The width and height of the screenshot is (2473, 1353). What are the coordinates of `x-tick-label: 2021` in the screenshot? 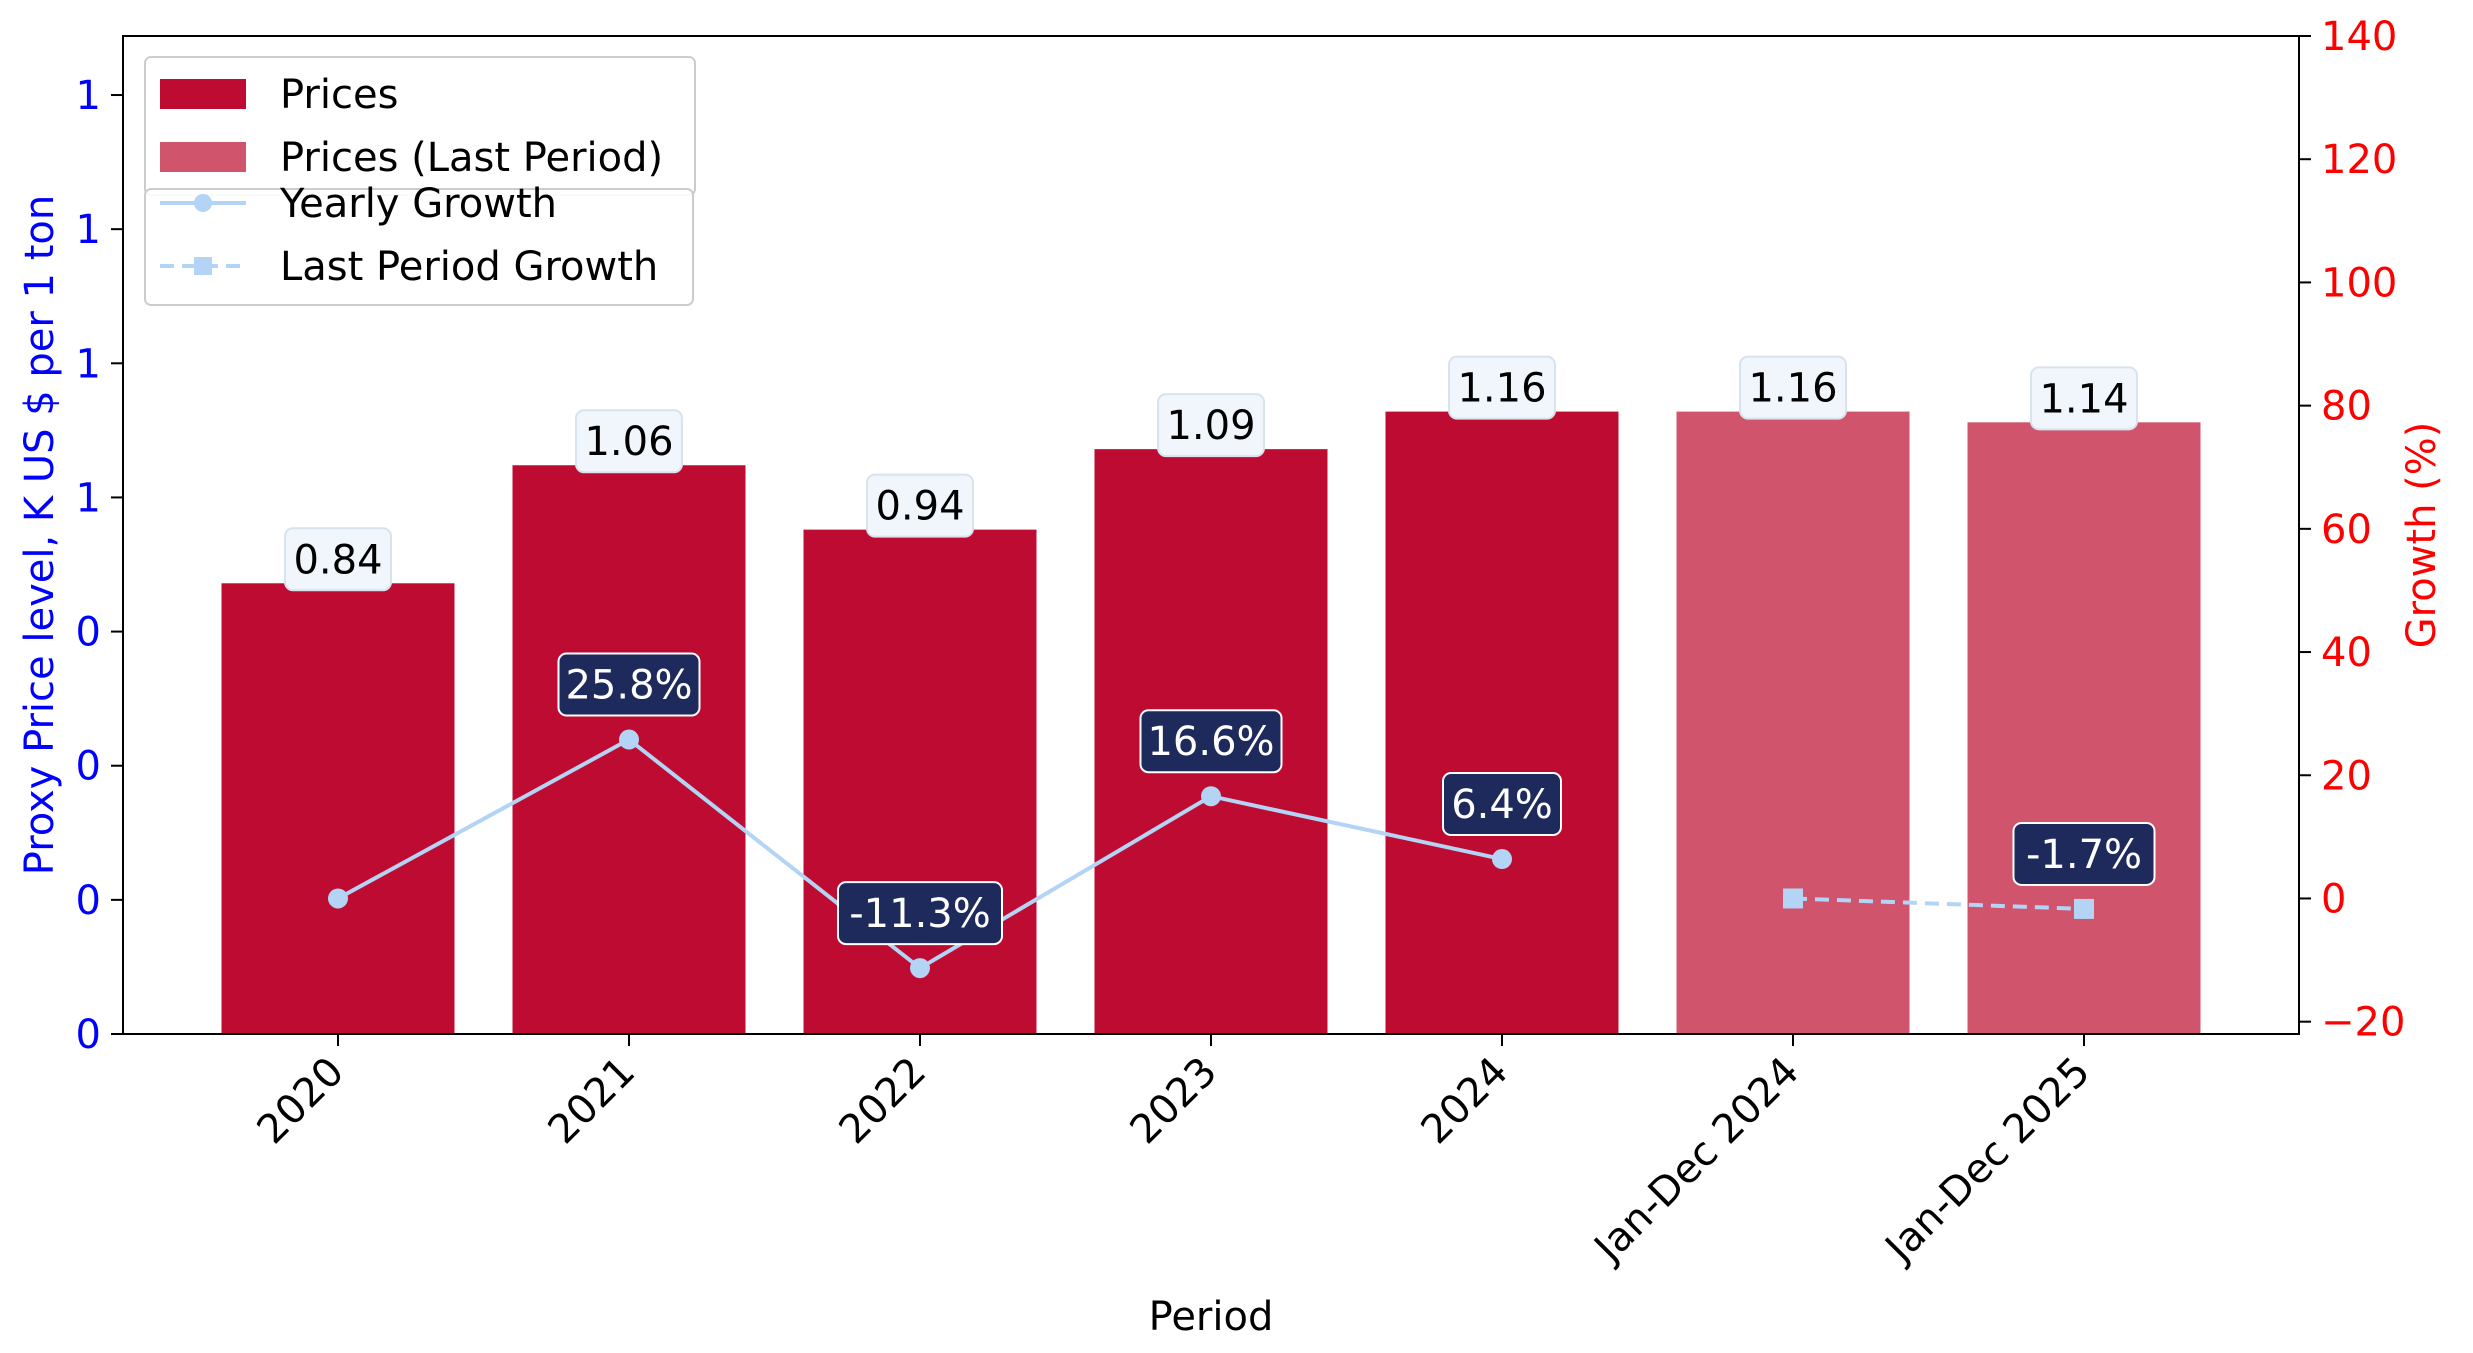 It's located at (592, 1101).